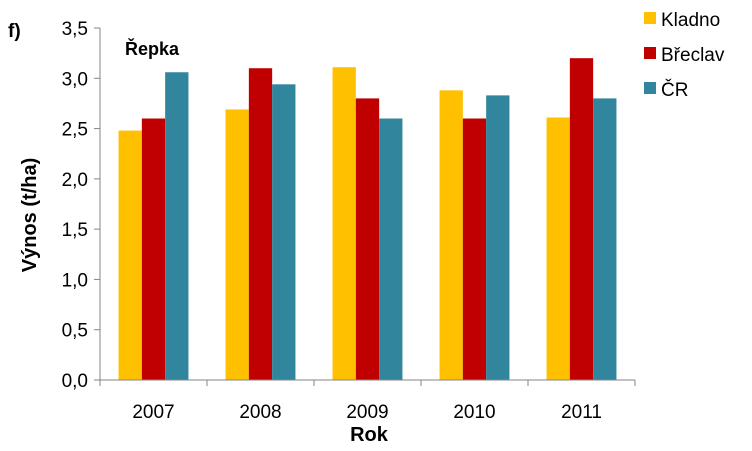 The image size is (752, 451). What do you see at coordinates (30, 215) in the screenshot?
I see `y-axis-title: Výnos (t/ha)` at bounding box center [30, 215].